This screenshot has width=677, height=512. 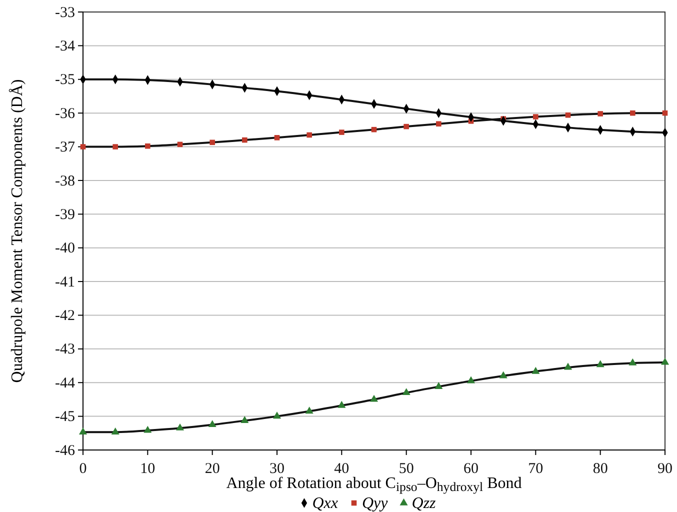 I want to click on x-tick-label: 30, so click(x=277, y=469).